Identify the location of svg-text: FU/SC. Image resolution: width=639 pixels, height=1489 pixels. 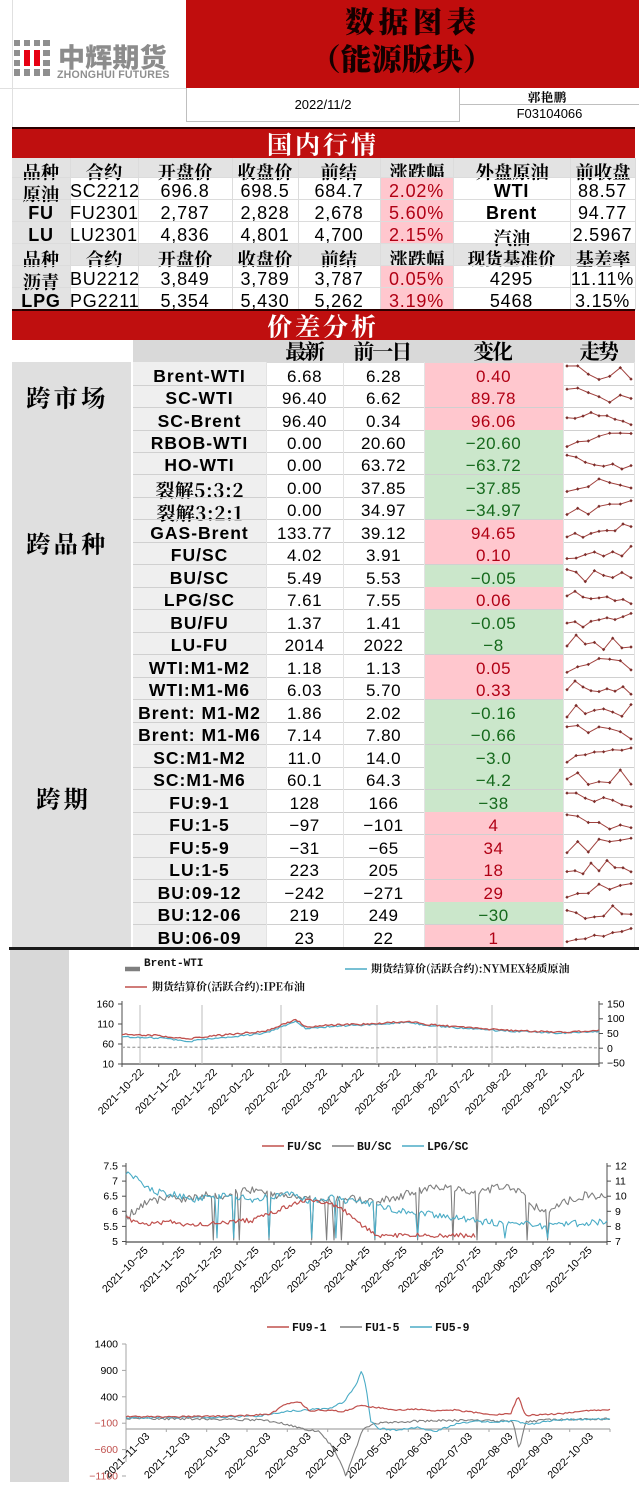
(304, 1147).